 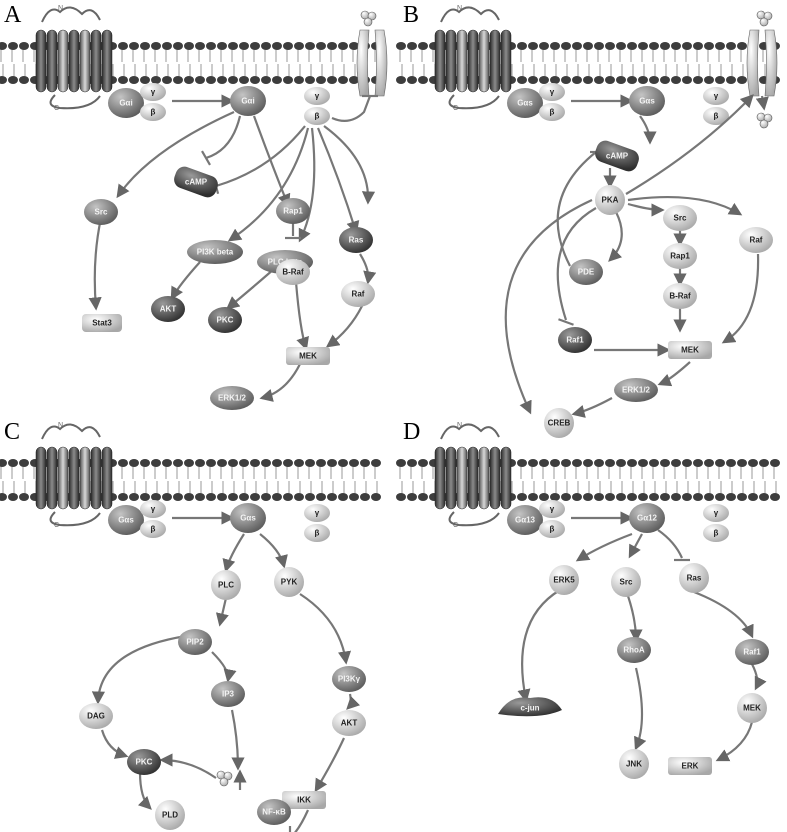 What do you see at coordinates (634, 764) in the screenshot?
I see `node-label: JNK` at bounding box center [634, 764].